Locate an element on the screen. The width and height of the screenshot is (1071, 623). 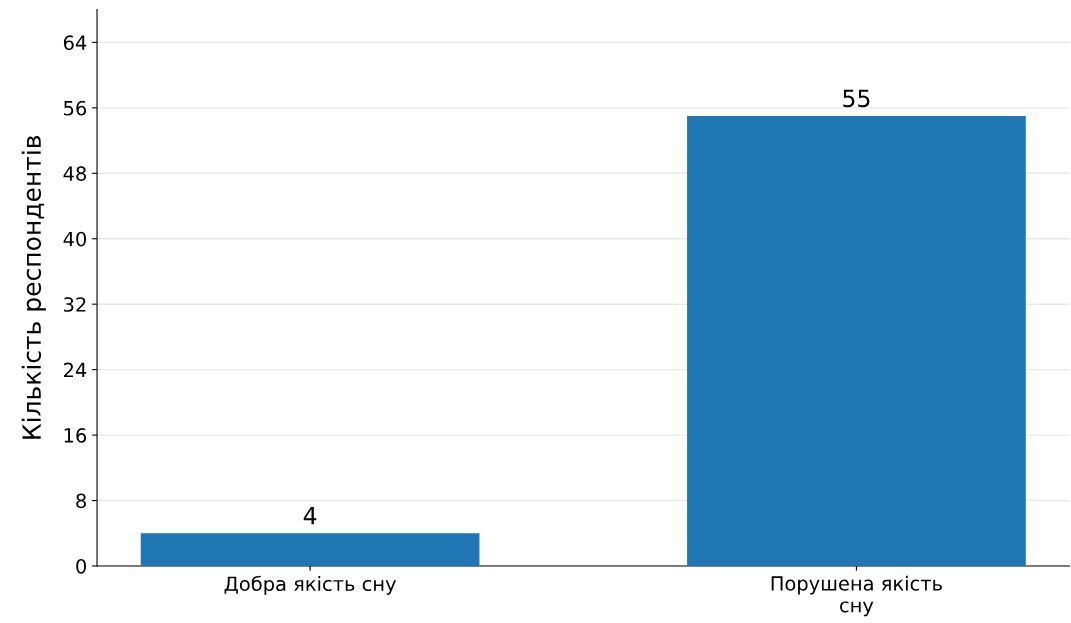
y-tick-label: 56 is located at coordinates (75, 108).